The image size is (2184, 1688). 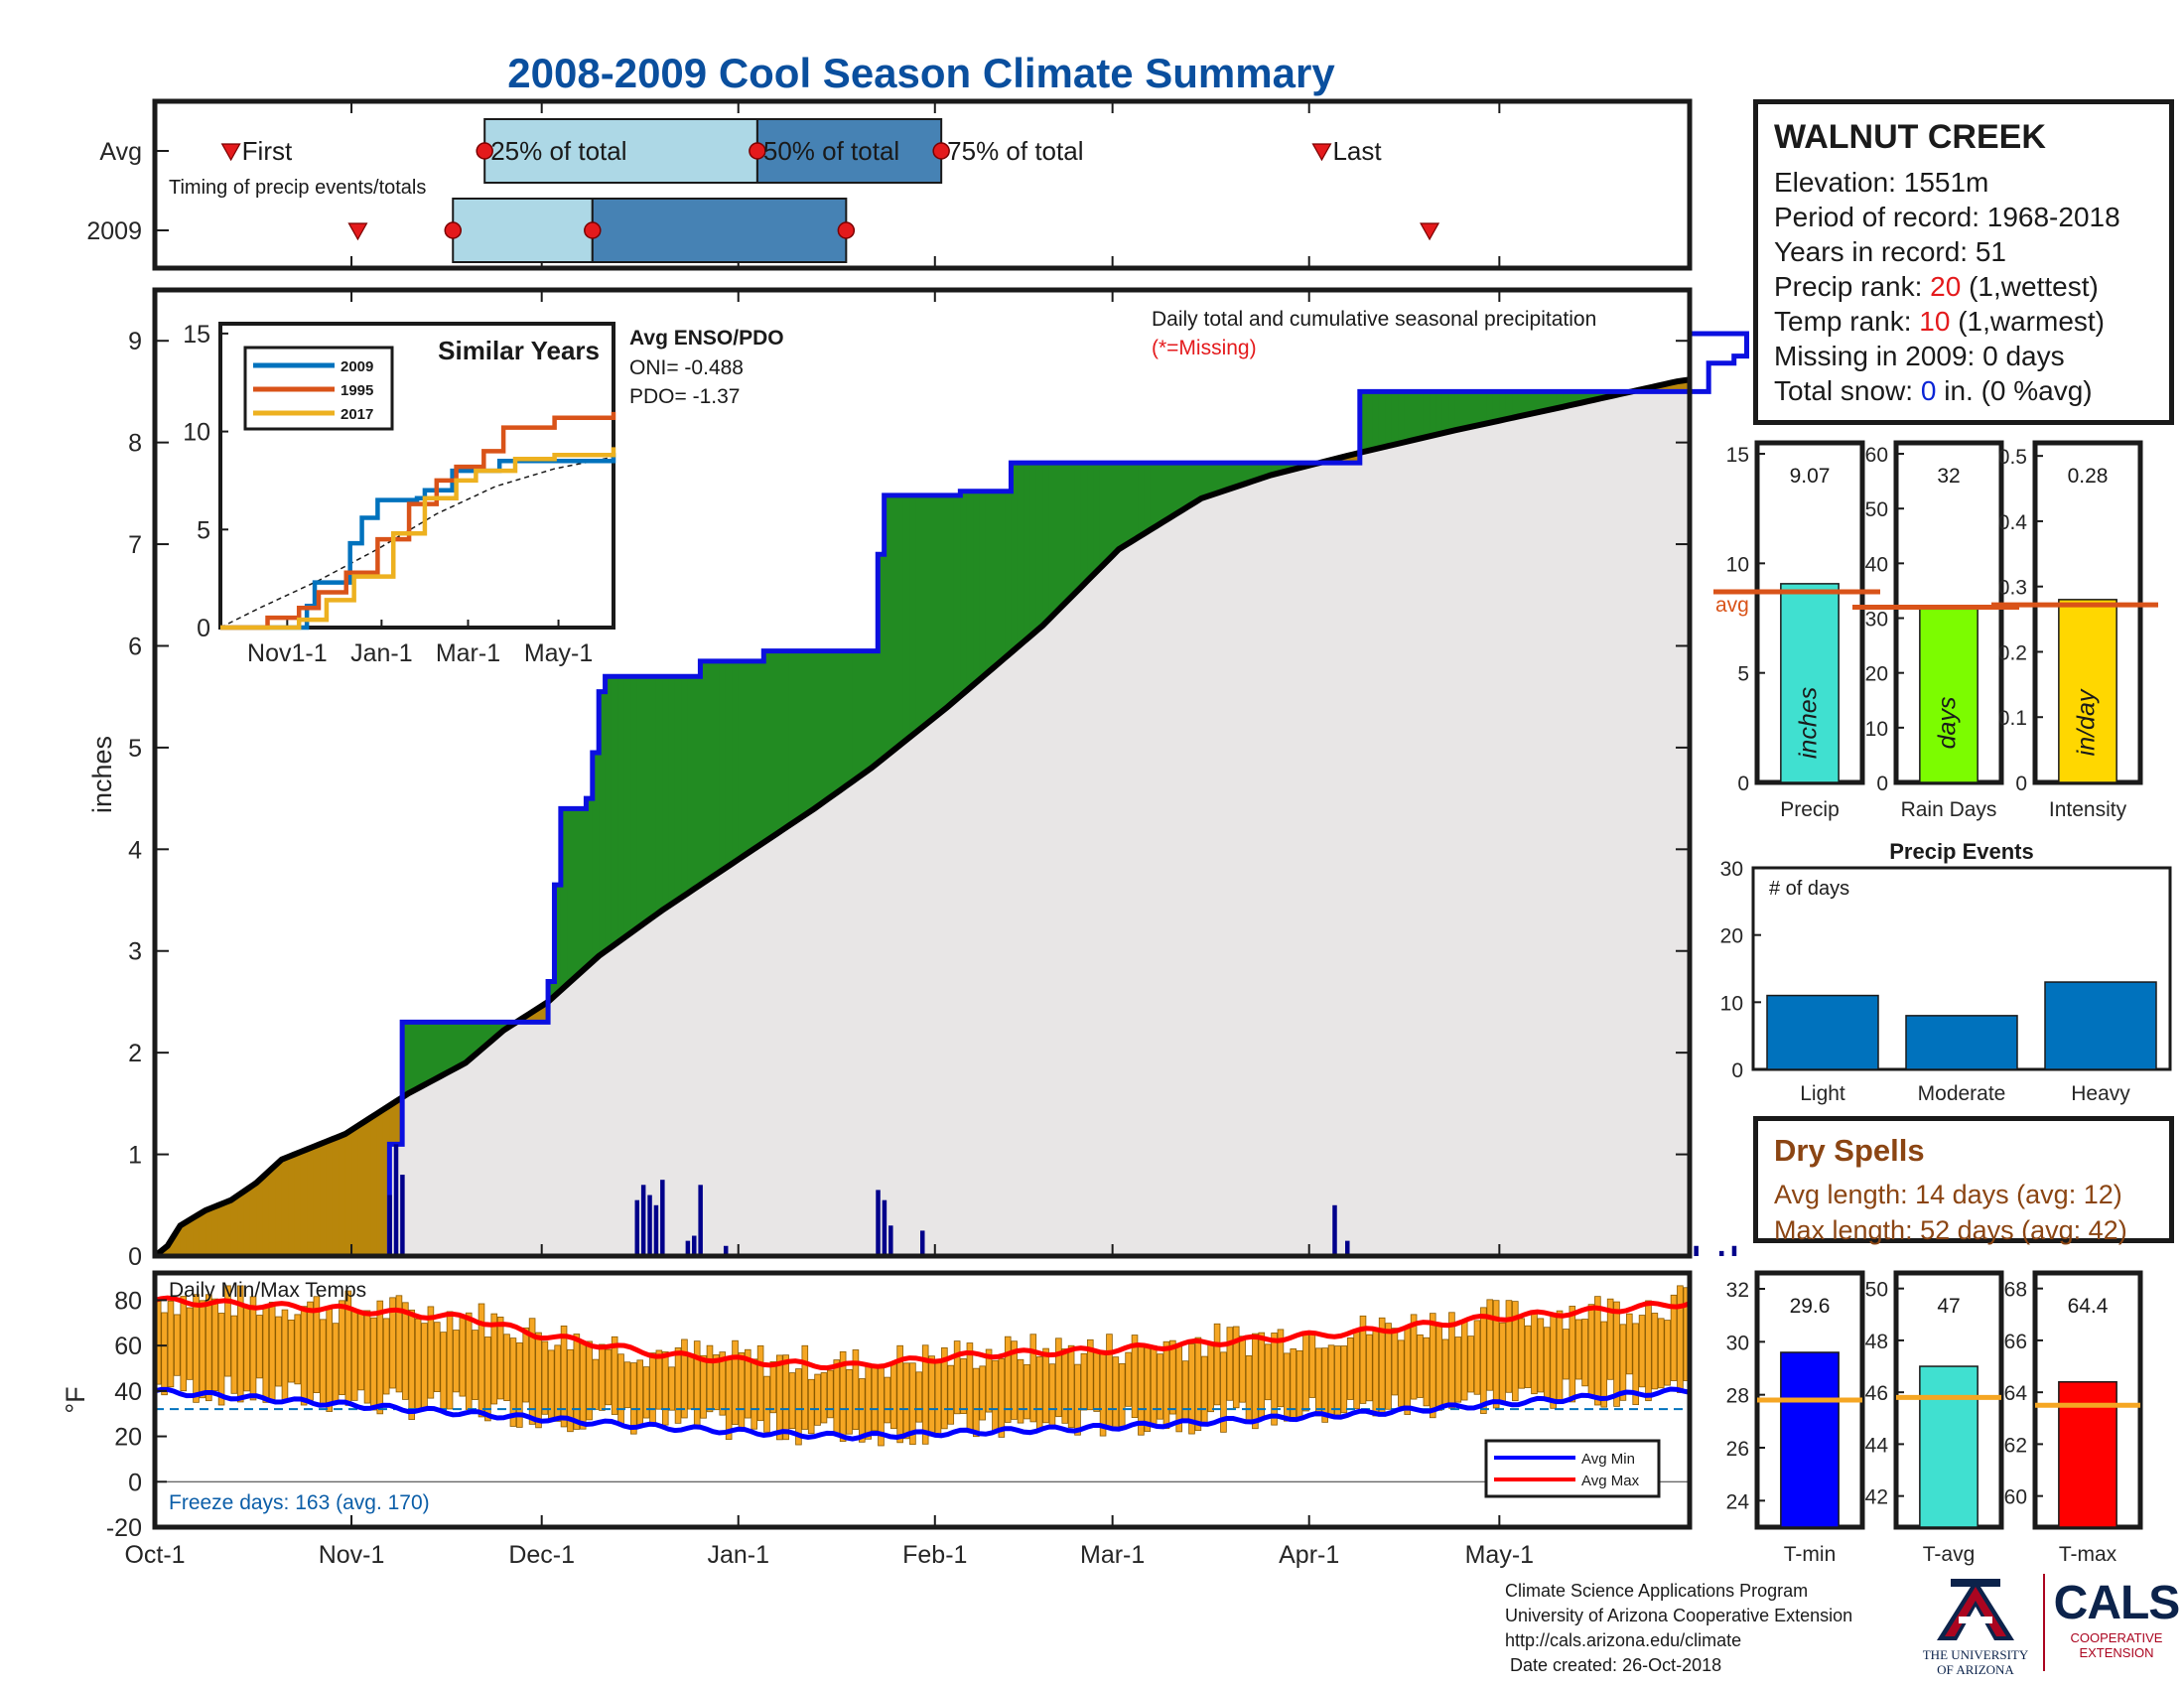 I want to click on missing-note: (*=Missing), so click(x=1204, y=348).